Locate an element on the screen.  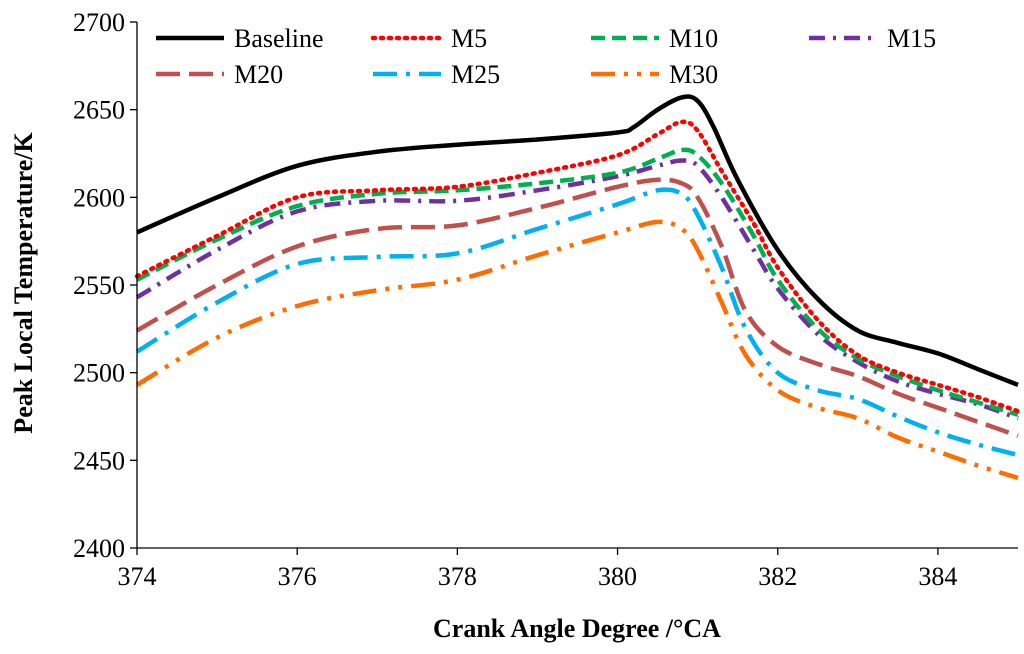
y-tick-label: 2450 is located at coordinates (99, 460).